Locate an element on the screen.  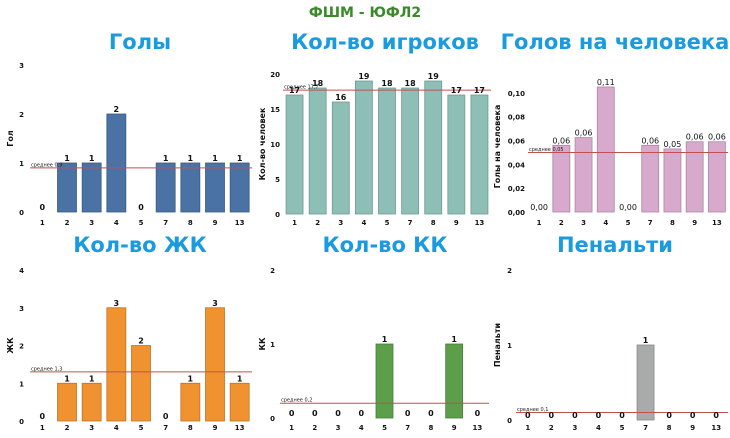
y-axis-label: Пенальти is located at coordinates (497, 345).